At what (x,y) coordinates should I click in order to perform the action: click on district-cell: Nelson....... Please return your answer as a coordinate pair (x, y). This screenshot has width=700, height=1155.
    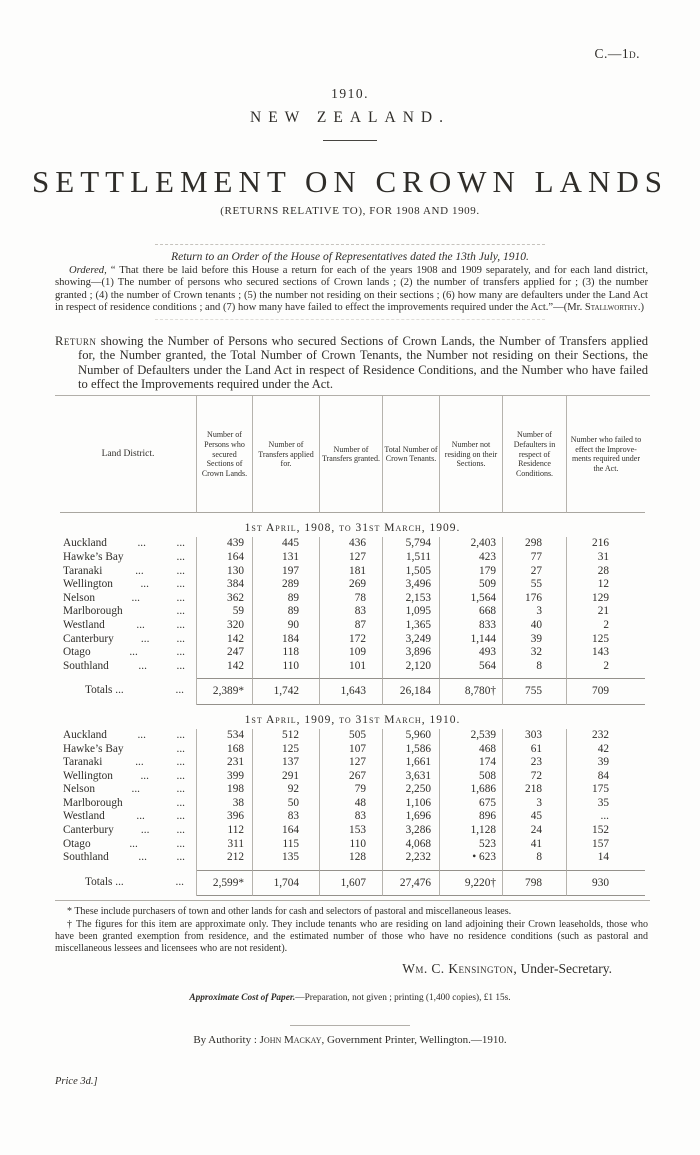
    Looking at the image, I should click on (128, 598).